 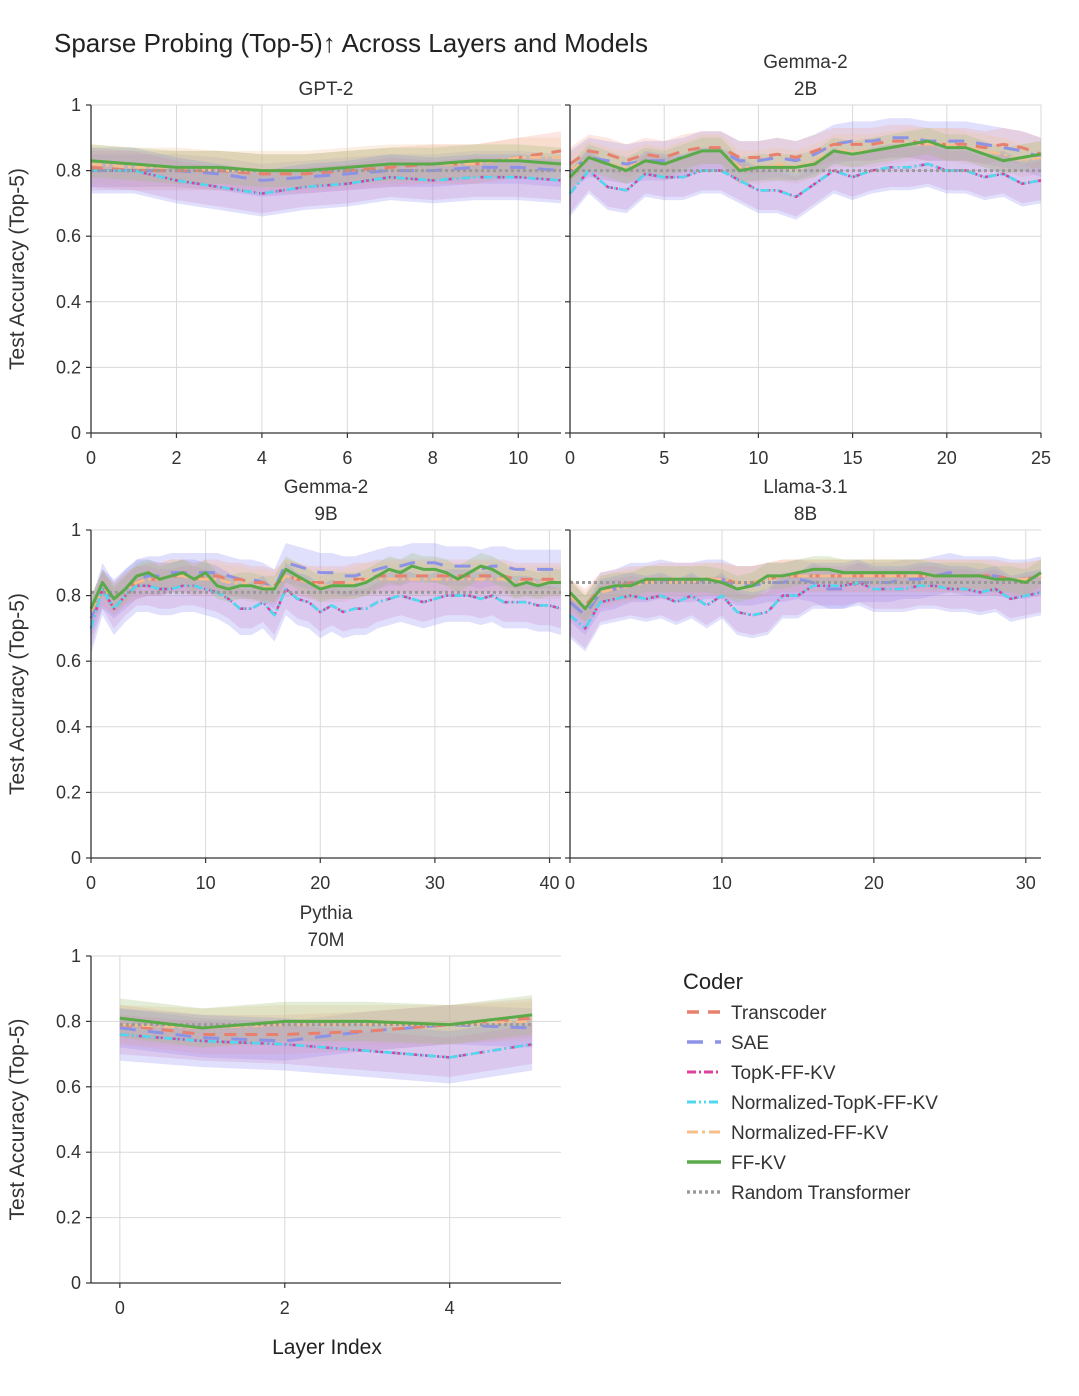 I want to click on panel-title: 9B, so click(x=325, y=514).